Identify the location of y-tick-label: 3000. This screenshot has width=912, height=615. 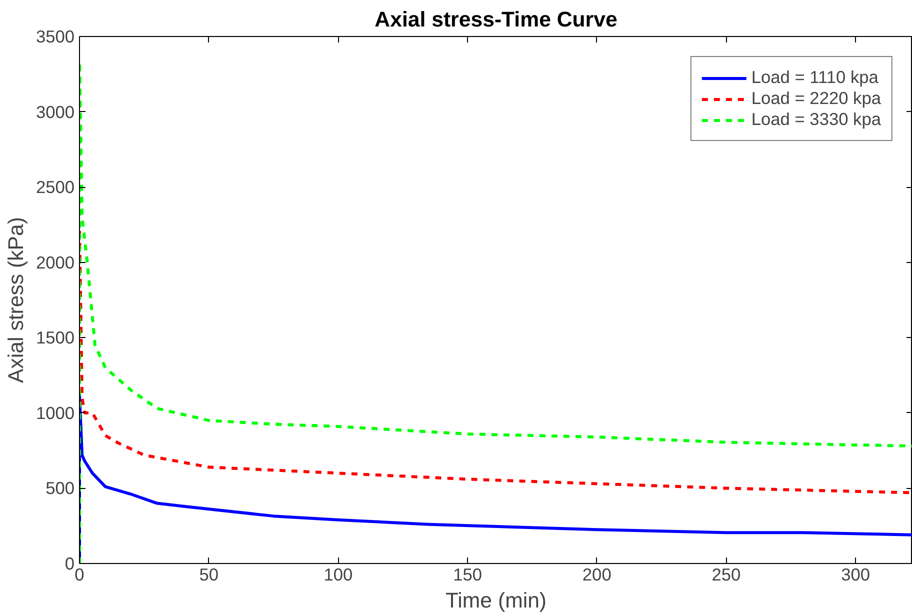
(55, 112).